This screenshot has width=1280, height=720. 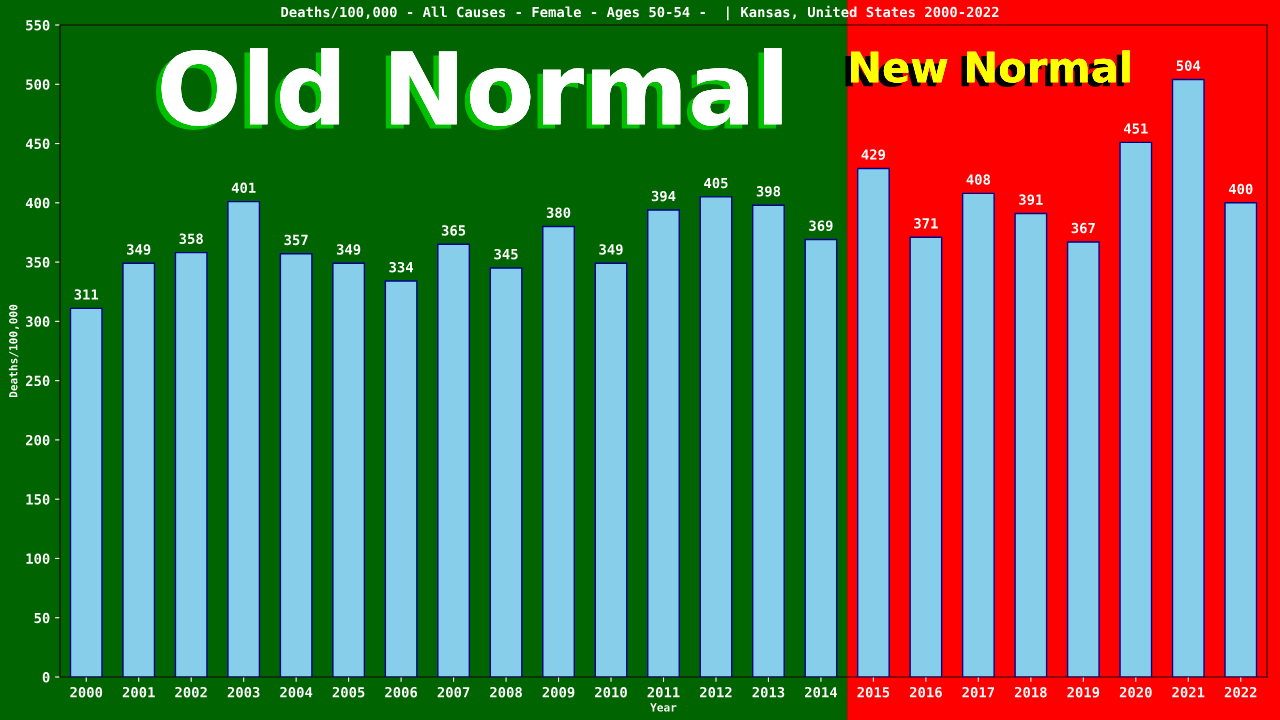 I want to click on y-tick-label: 200, so click(x=37, y=440).